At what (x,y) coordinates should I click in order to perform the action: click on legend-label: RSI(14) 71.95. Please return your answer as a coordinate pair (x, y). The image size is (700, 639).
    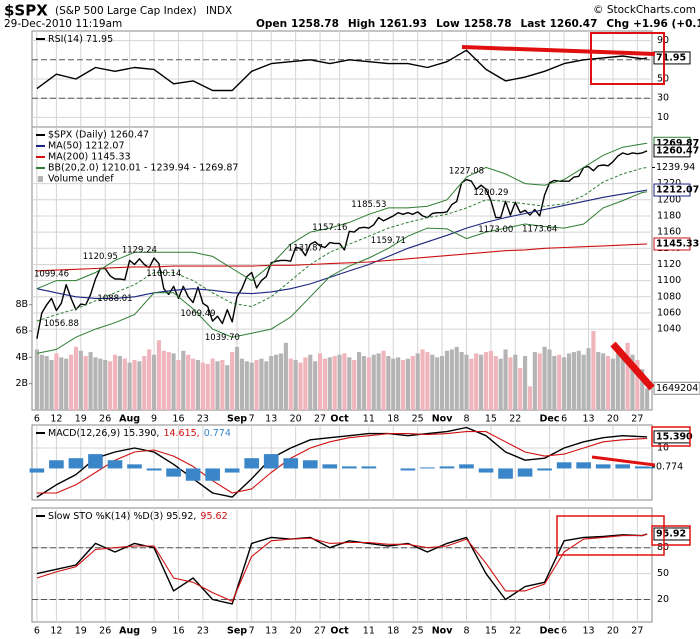
    Looking at the image, I should click on (80, 39).